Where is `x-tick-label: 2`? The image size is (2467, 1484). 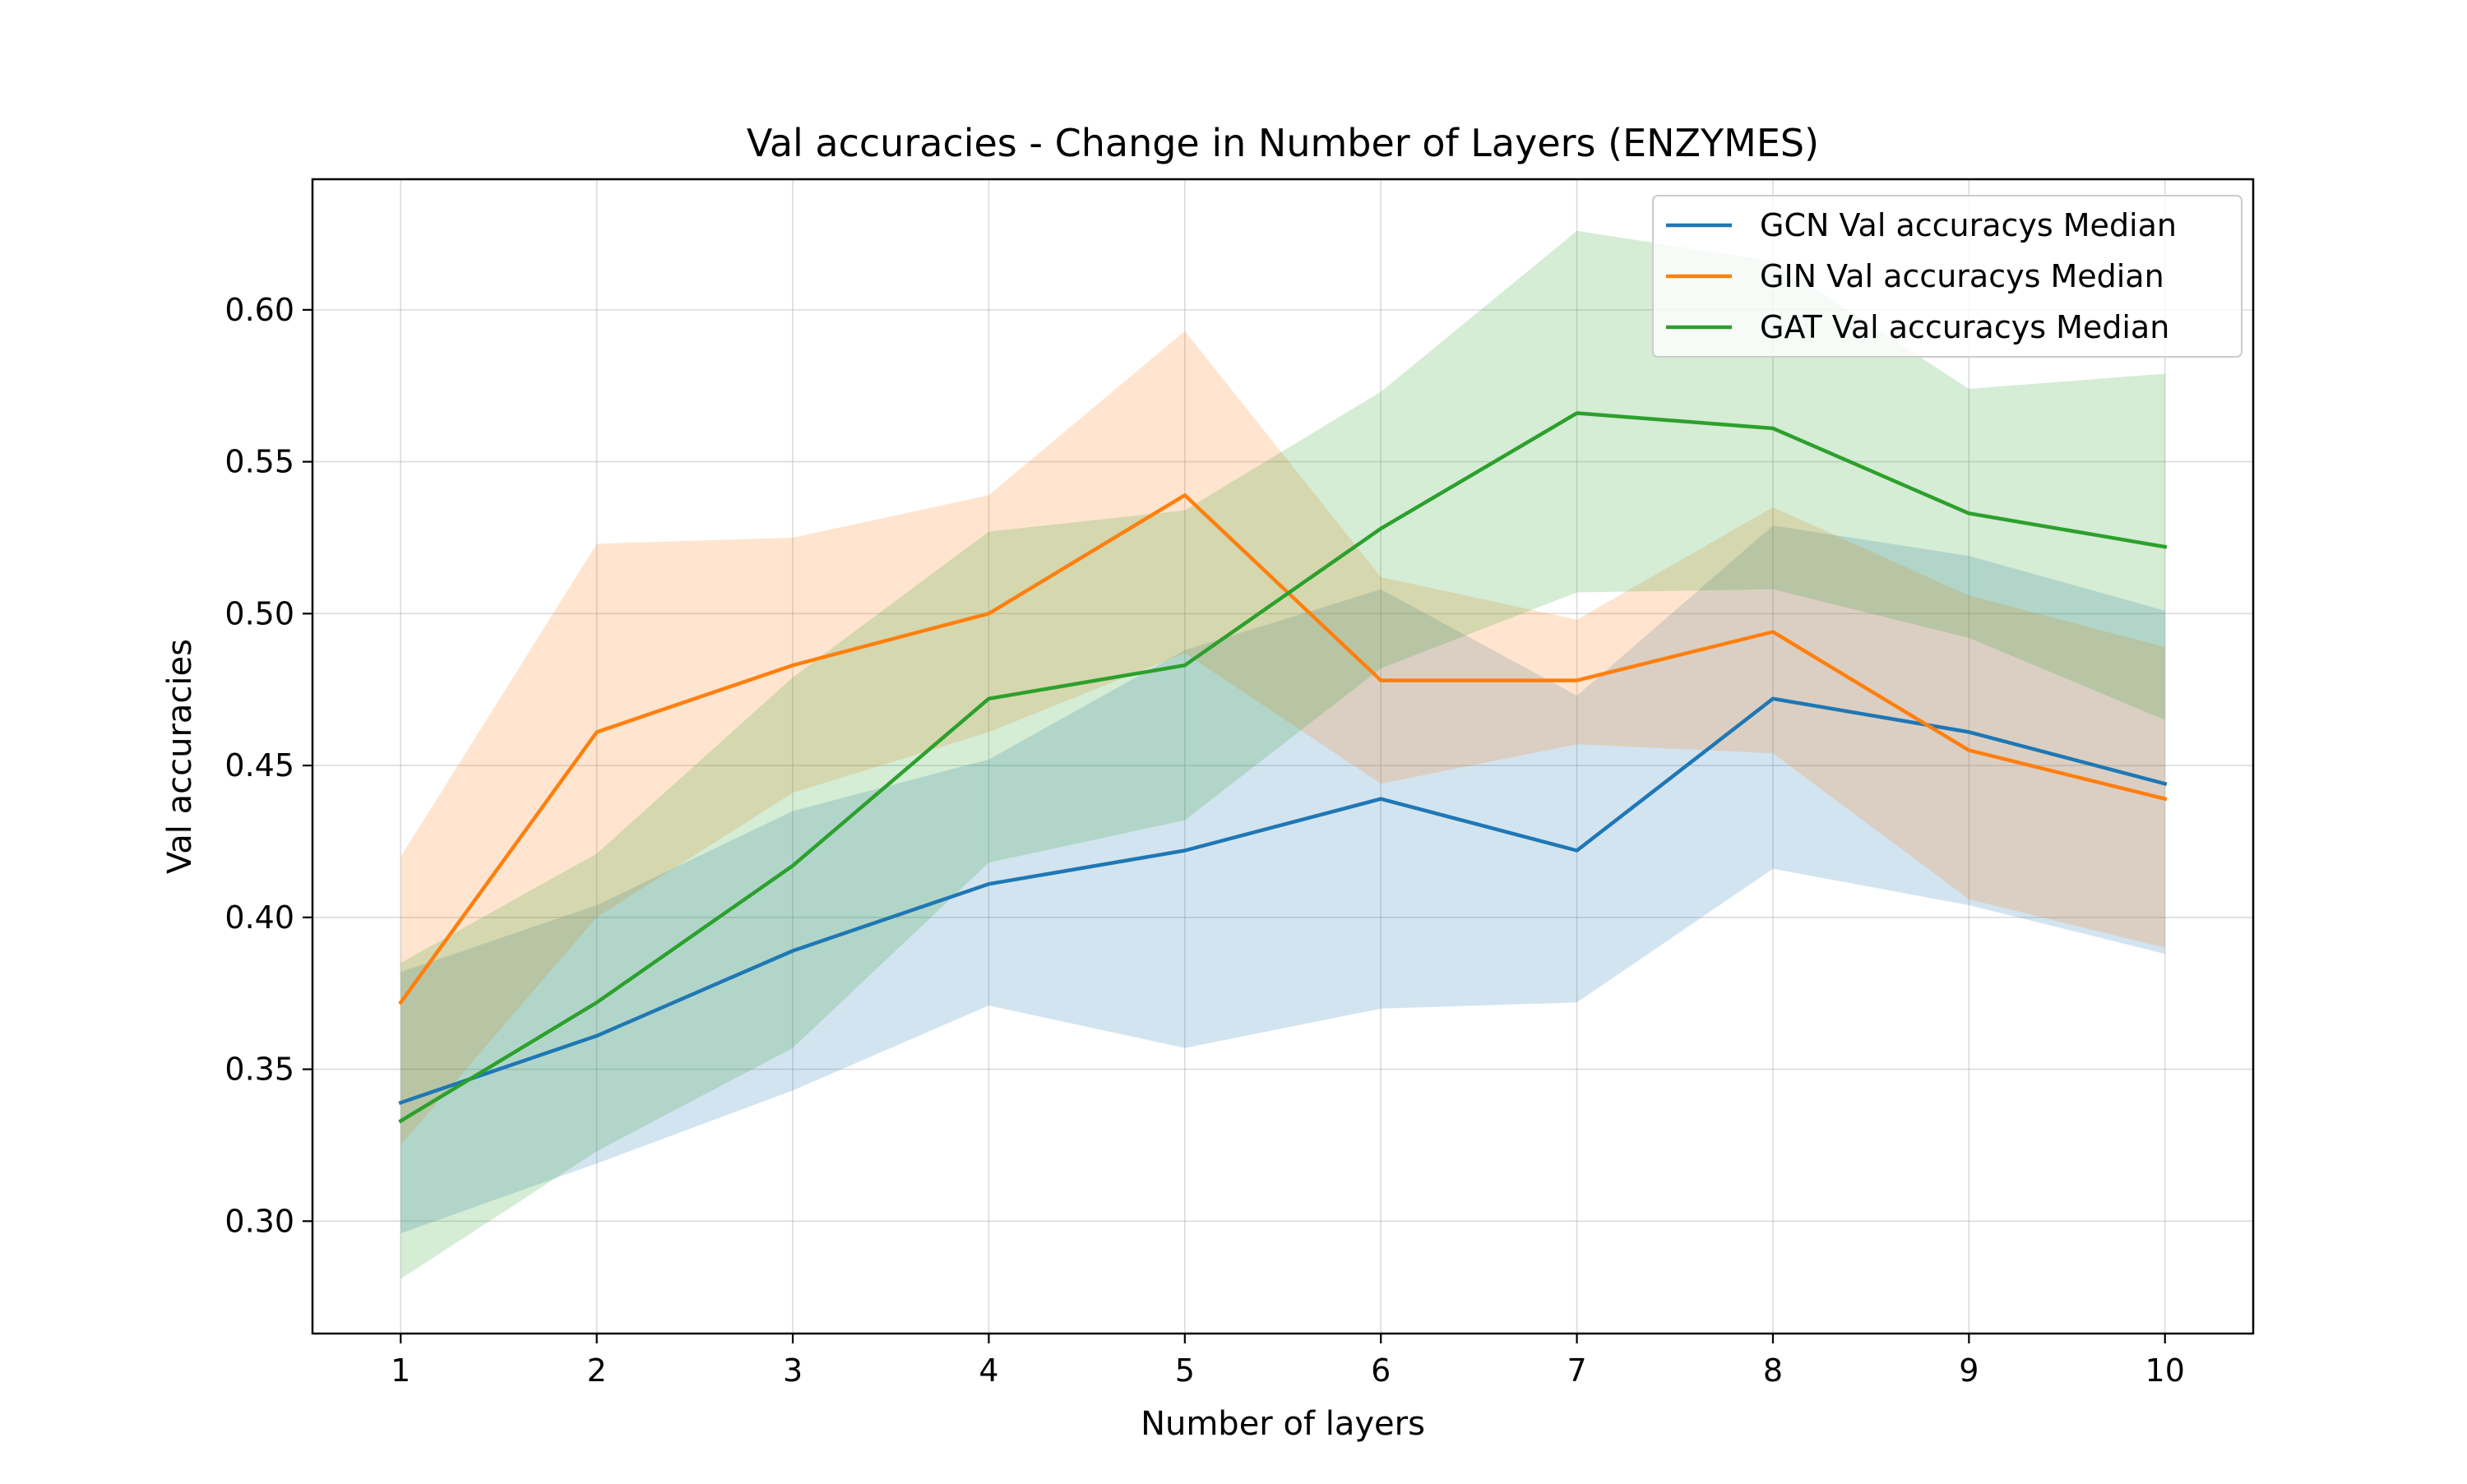
x-tick-label: 2 is located at coordinates (597, 1371).